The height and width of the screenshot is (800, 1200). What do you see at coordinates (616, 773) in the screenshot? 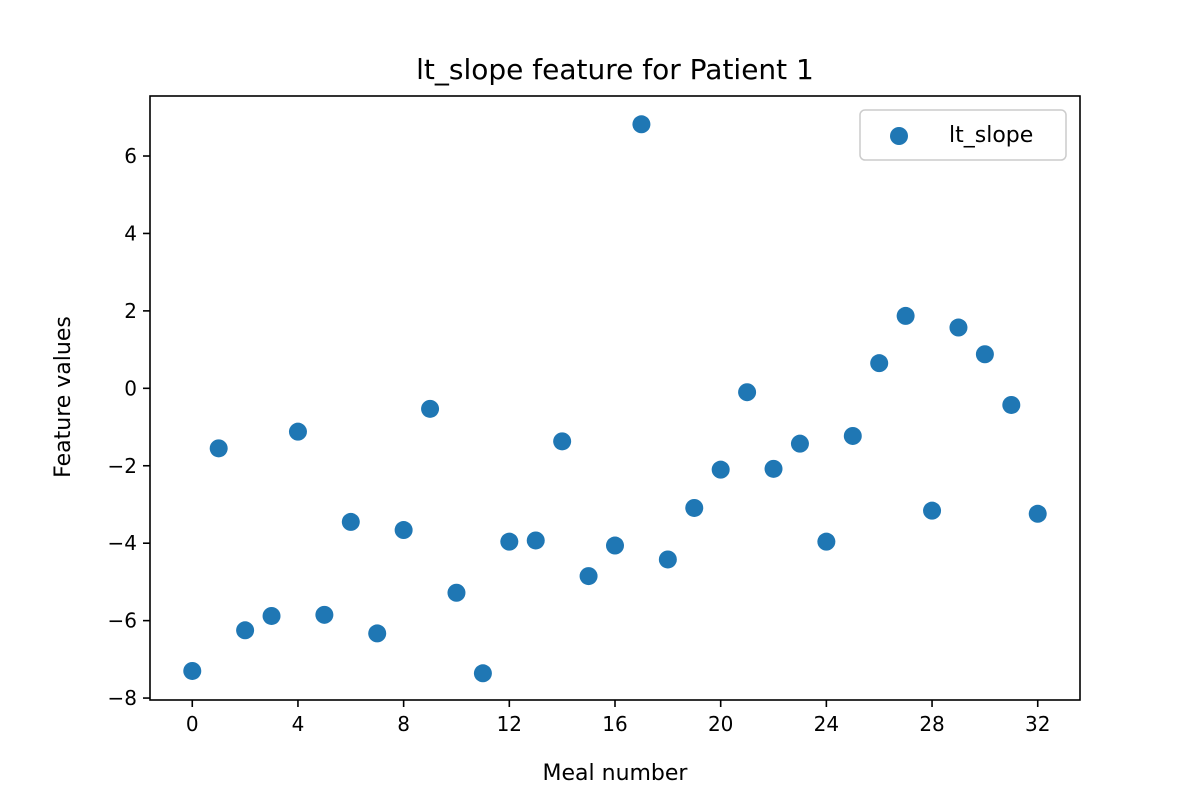
I see `x-axis-label: Meal number` at bounding box center [616, 773].